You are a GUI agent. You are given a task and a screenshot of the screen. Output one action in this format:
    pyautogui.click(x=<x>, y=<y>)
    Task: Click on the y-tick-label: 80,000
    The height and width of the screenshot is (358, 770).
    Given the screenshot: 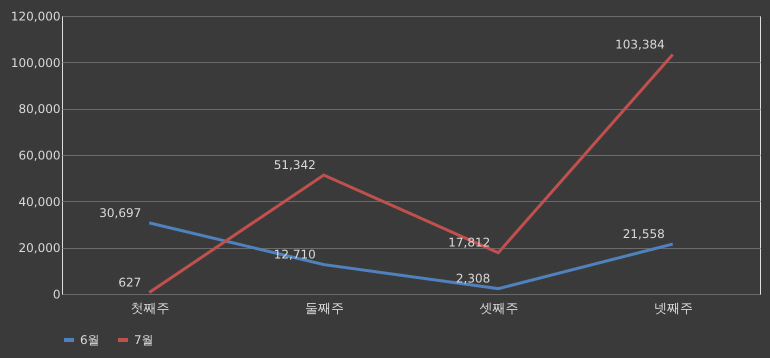 What is the action you would take?
    pyautogui.click(x=39, y=109)
    